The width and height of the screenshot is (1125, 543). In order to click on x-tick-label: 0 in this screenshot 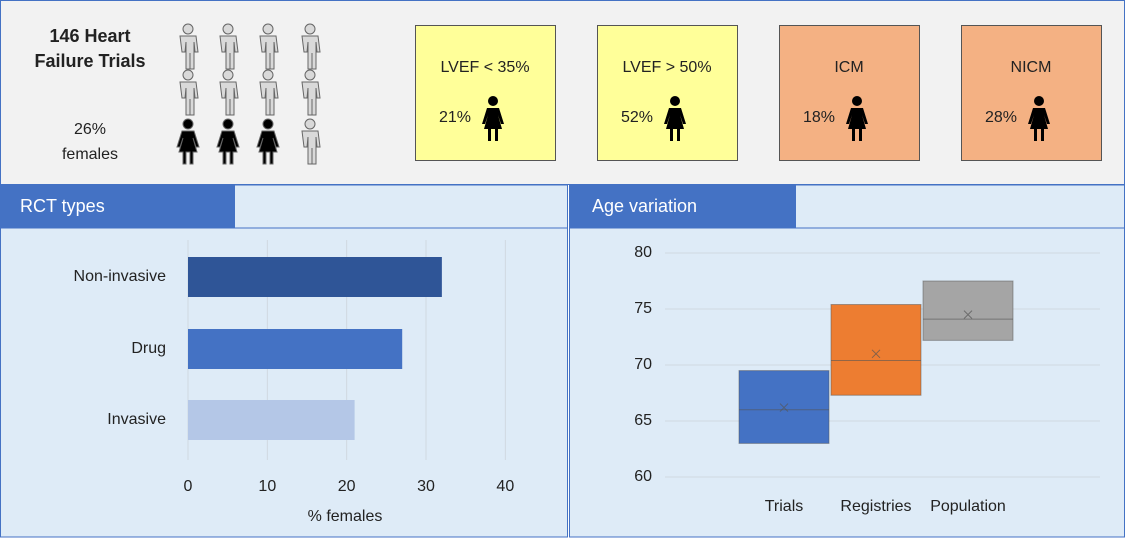, I will do `click(188, 486)`.